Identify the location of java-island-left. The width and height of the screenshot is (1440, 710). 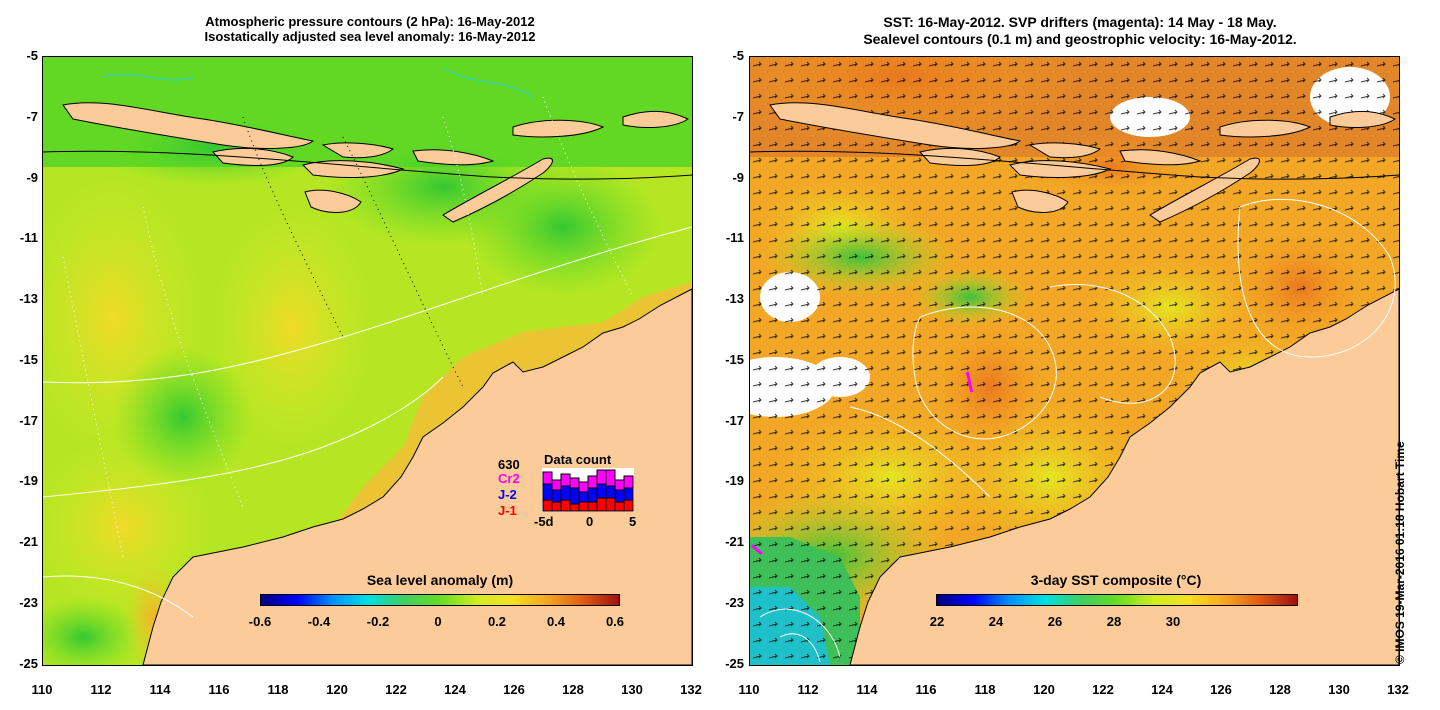
(188, 125).